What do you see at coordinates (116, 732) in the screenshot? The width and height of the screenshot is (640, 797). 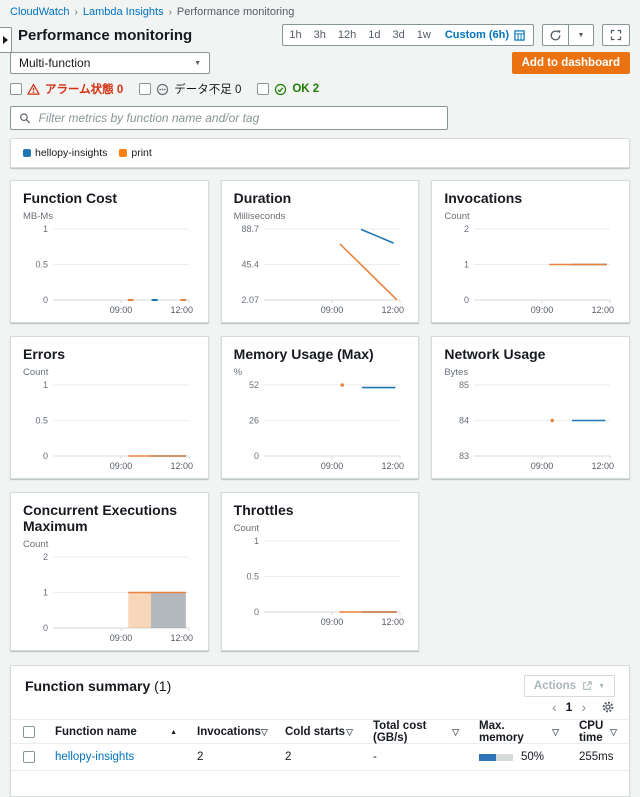 I see `column-header-function-name: Function name ▲` at bounding box center [116, 732].